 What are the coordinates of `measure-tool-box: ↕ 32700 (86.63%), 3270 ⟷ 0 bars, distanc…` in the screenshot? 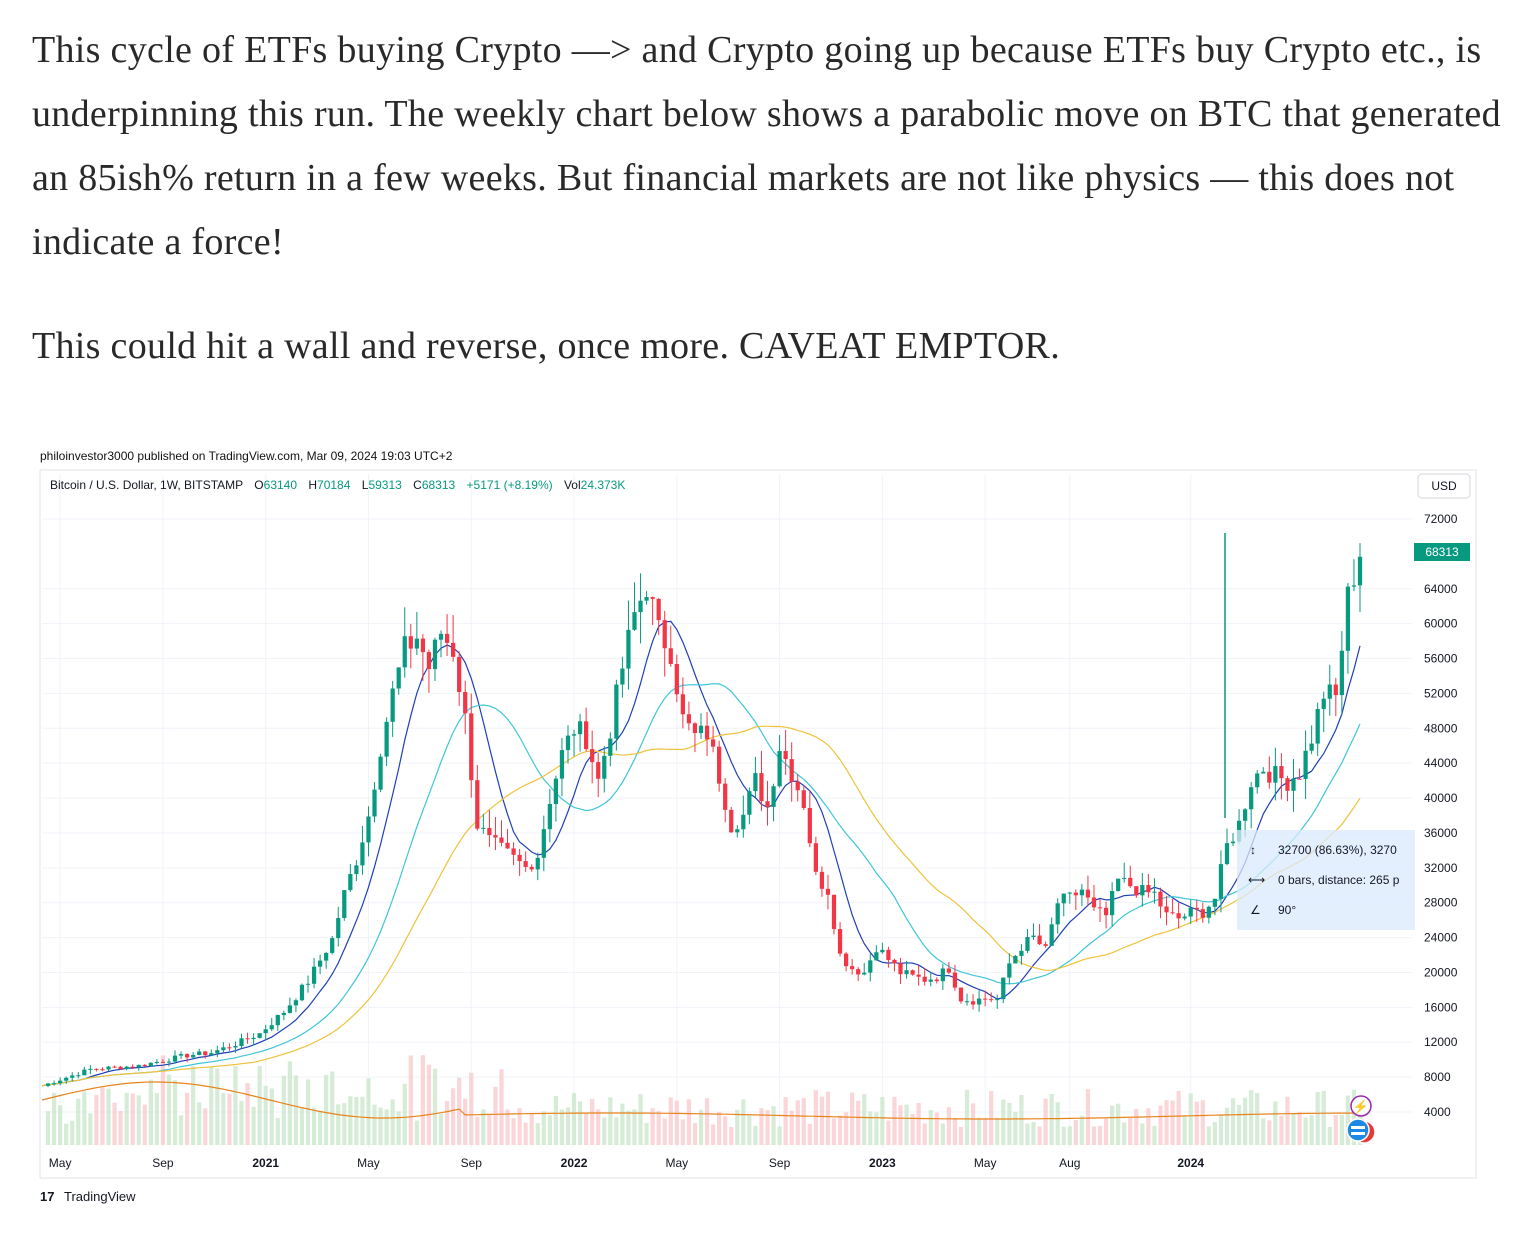 It's located at (1326, 880).